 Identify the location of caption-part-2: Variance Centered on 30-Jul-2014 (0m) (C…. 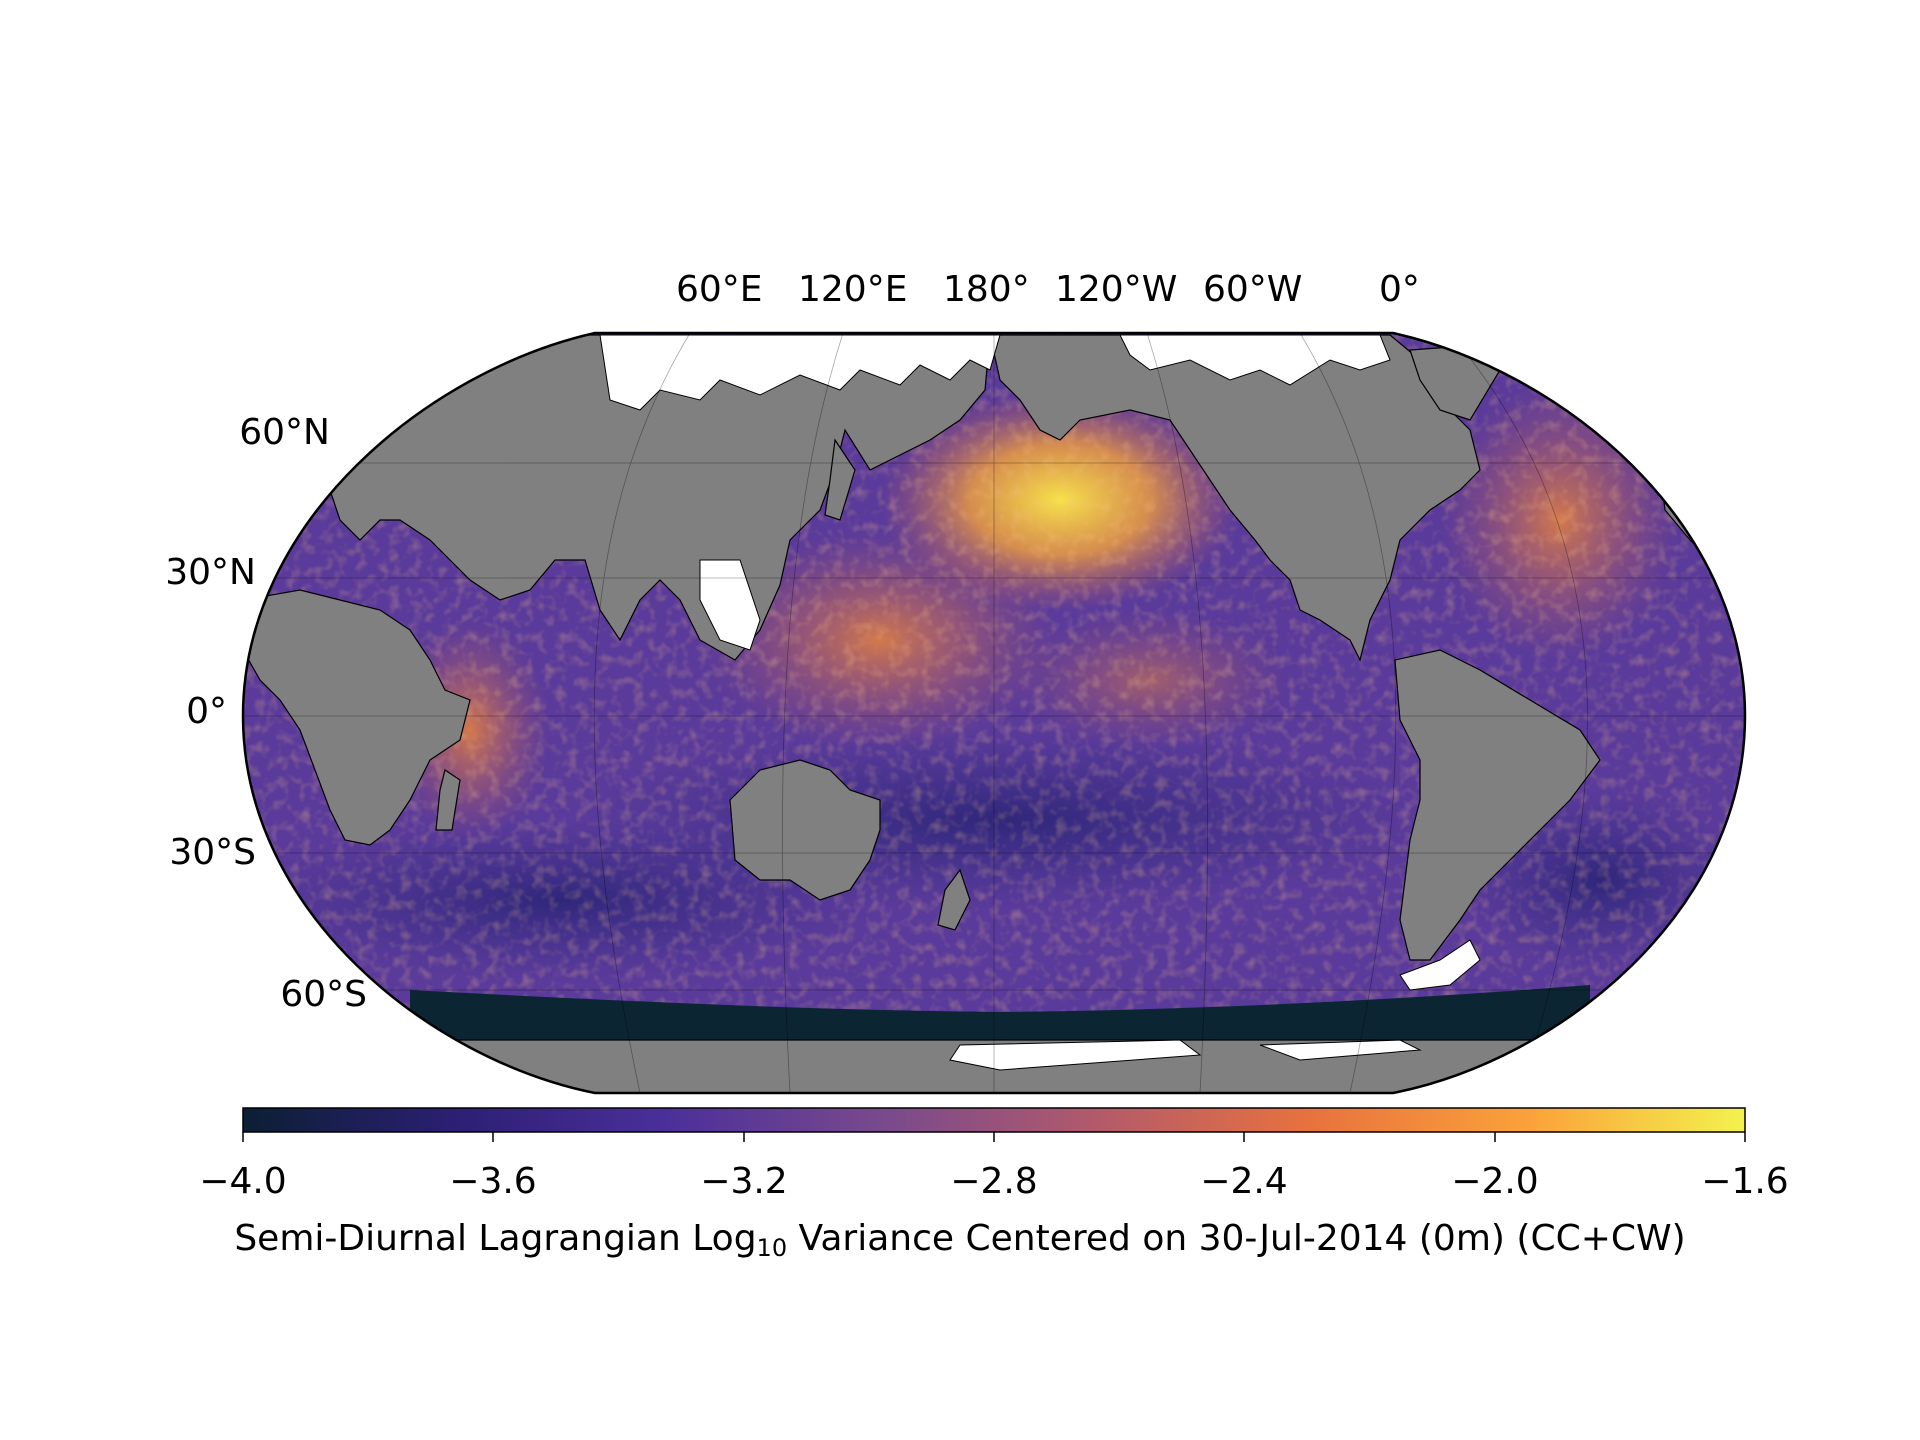
(1236, 1238).